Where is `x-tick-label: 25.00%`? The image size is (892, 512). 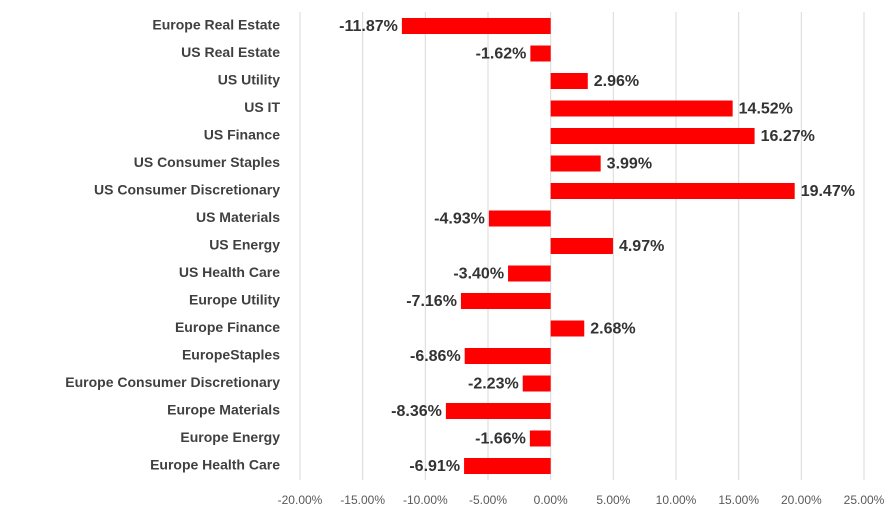 x-tick-label: 25.00% is located at coordinates (864, 500).